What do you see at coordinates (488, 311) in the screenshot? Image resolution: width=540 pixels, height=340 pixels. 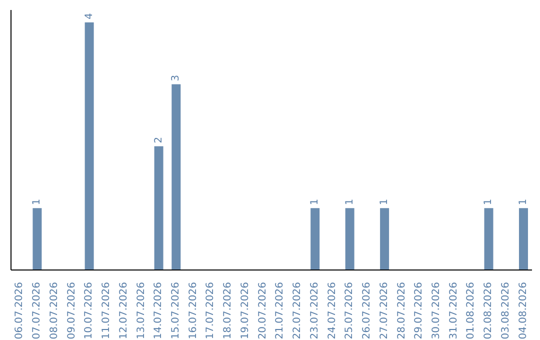 I see `x-tick-label: 02.08.2026` at bounding box center [488, 311].